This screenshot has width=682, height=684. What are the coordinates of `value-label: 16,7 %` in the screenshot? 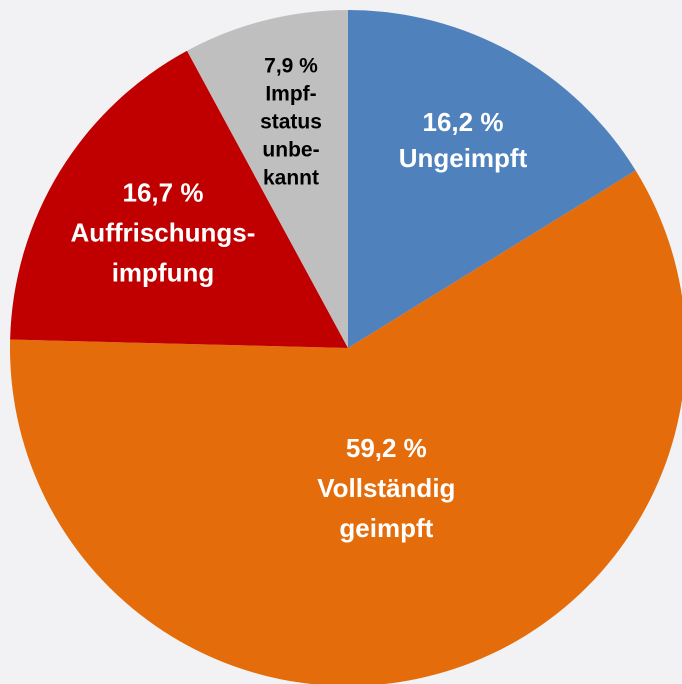 It's located at (163, 192).